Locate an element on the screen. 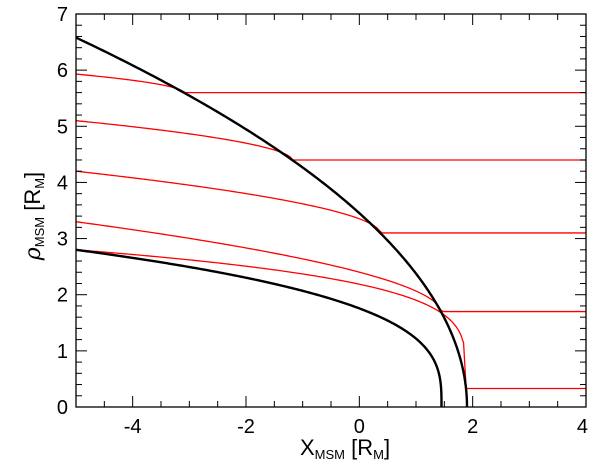 This screenshot has width=600, height=468. y-tick-label: 6 is located at coordinates (62, 71).